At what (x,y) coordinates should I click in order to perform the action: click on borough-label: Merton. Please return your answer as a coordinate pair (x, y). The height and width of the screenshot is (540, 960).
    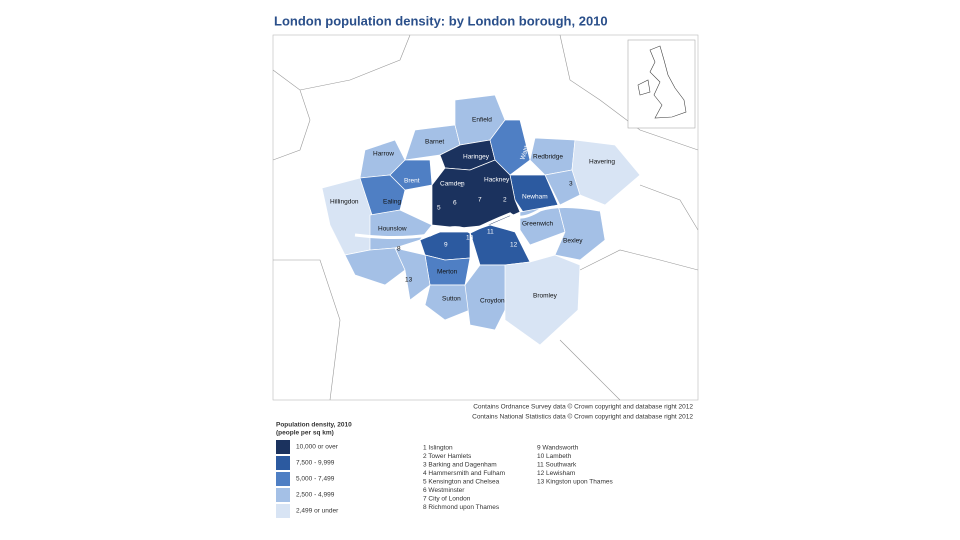
    Looking at the image, I should click on (447, 272).